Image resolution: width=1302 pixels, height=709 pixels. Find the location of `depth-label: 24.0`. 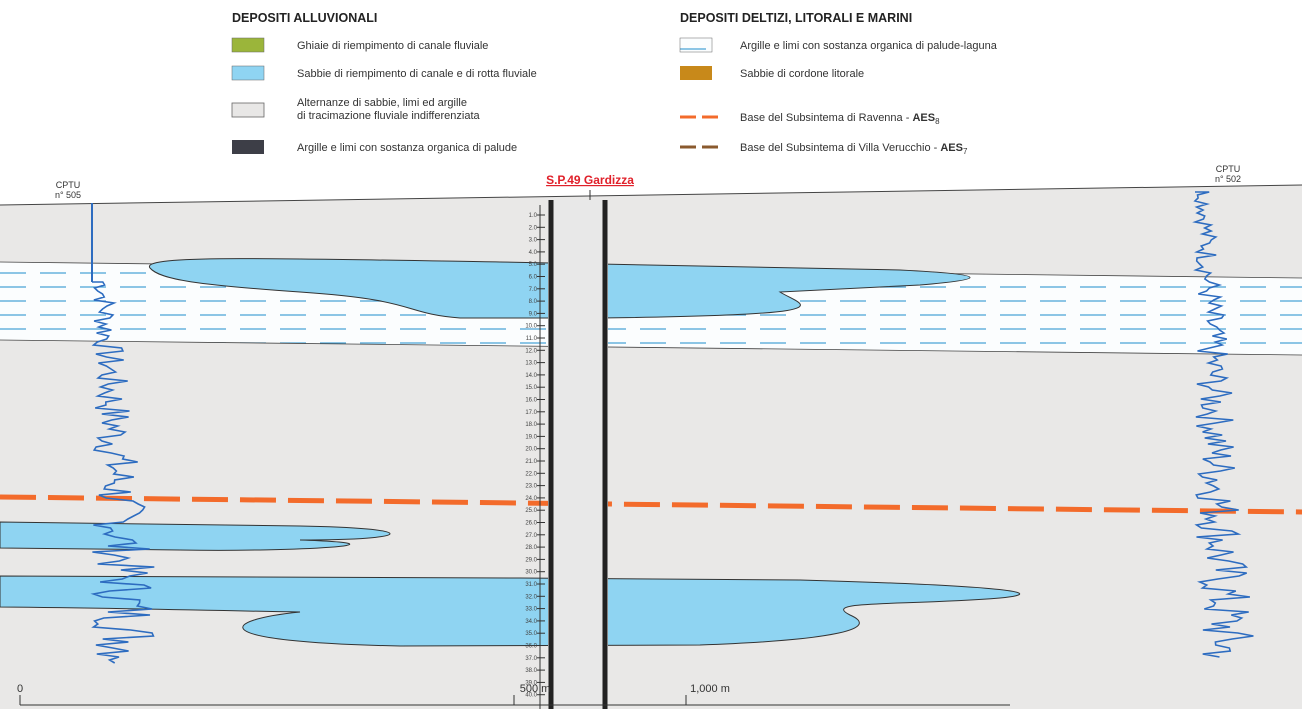

depth-label: 24.0 is located at coordinates (531, 499).